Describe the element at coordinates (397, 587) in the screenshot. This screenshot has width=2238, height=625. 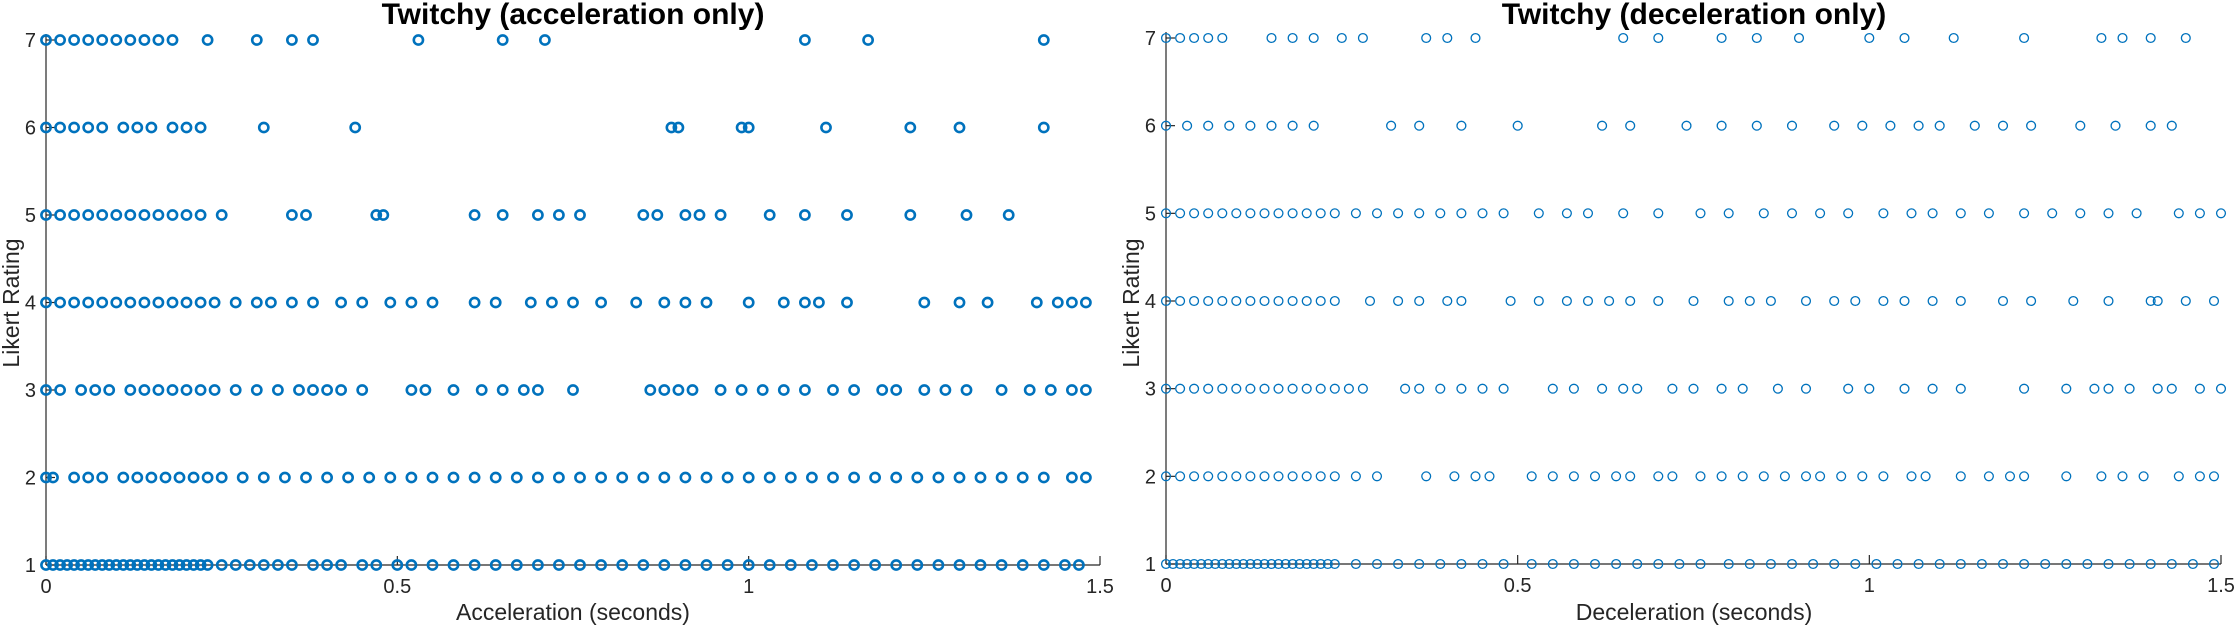
I see `x-tick-label: 0.5` at that location.